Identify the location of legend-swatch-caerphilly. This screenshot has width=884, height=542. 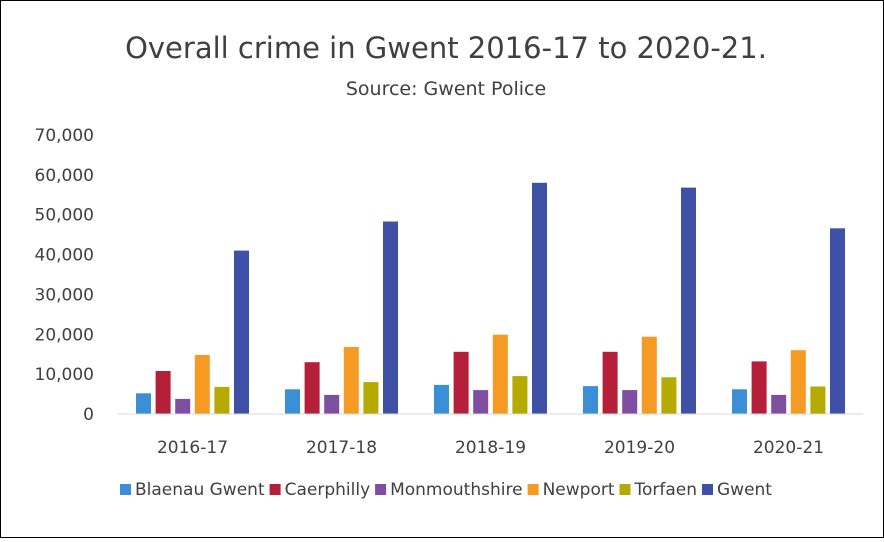
(275, 489).